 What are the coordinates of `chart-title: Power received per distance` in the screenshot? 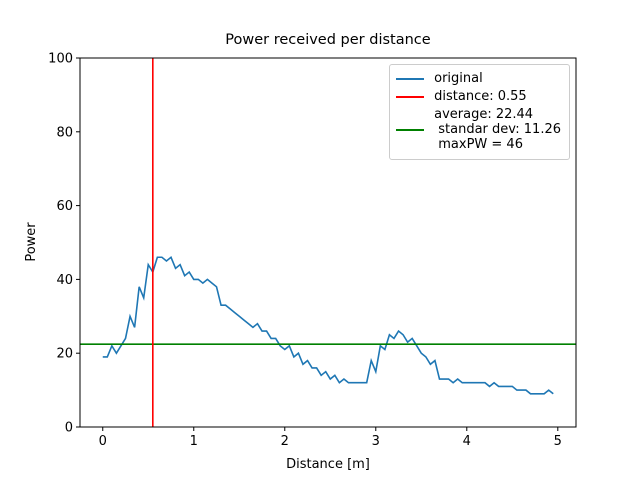 It's located at (327, 40).